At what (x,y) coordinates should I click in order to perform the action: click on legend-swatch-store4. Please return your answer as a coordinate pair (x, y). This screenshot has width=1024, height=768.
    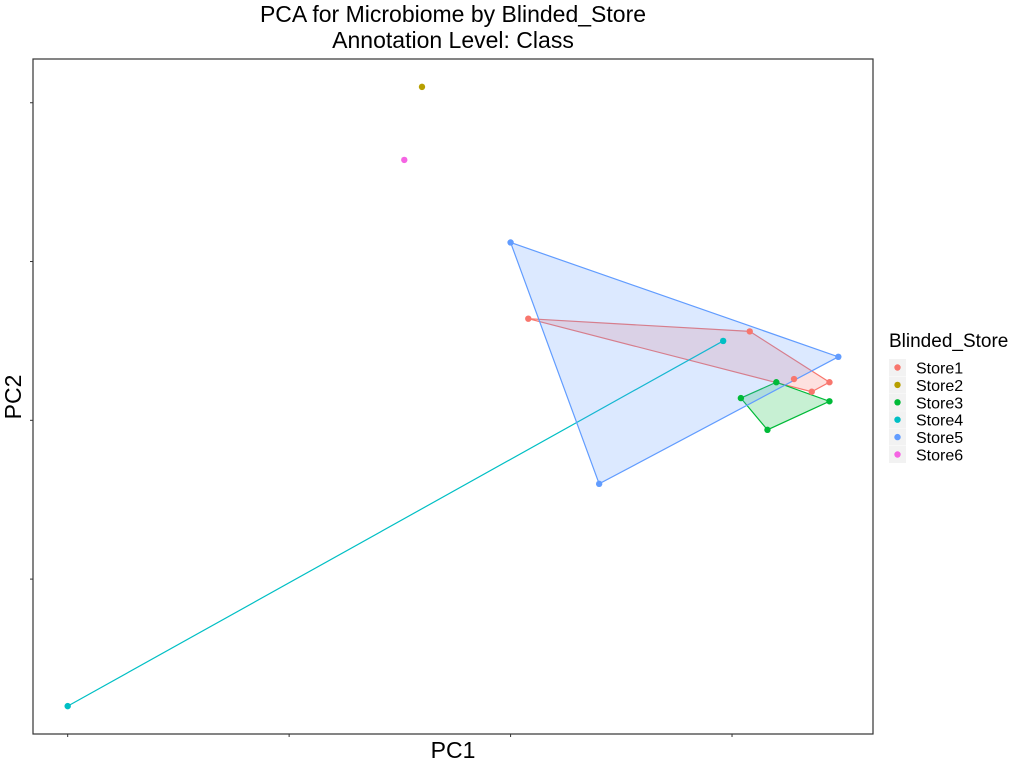
    Looking at the image, I should click on (897, 419).